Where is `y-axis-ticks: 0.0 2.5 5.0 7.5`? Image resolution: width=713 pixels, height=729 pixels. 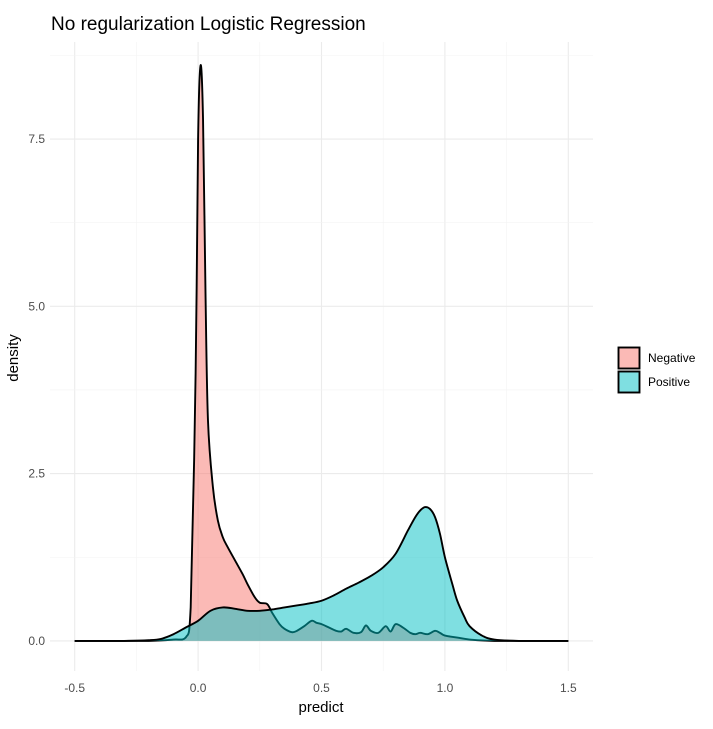
y-axis-ticks: 0.0 2.5 5.0 7.5 is located at coordinates (36, 390).